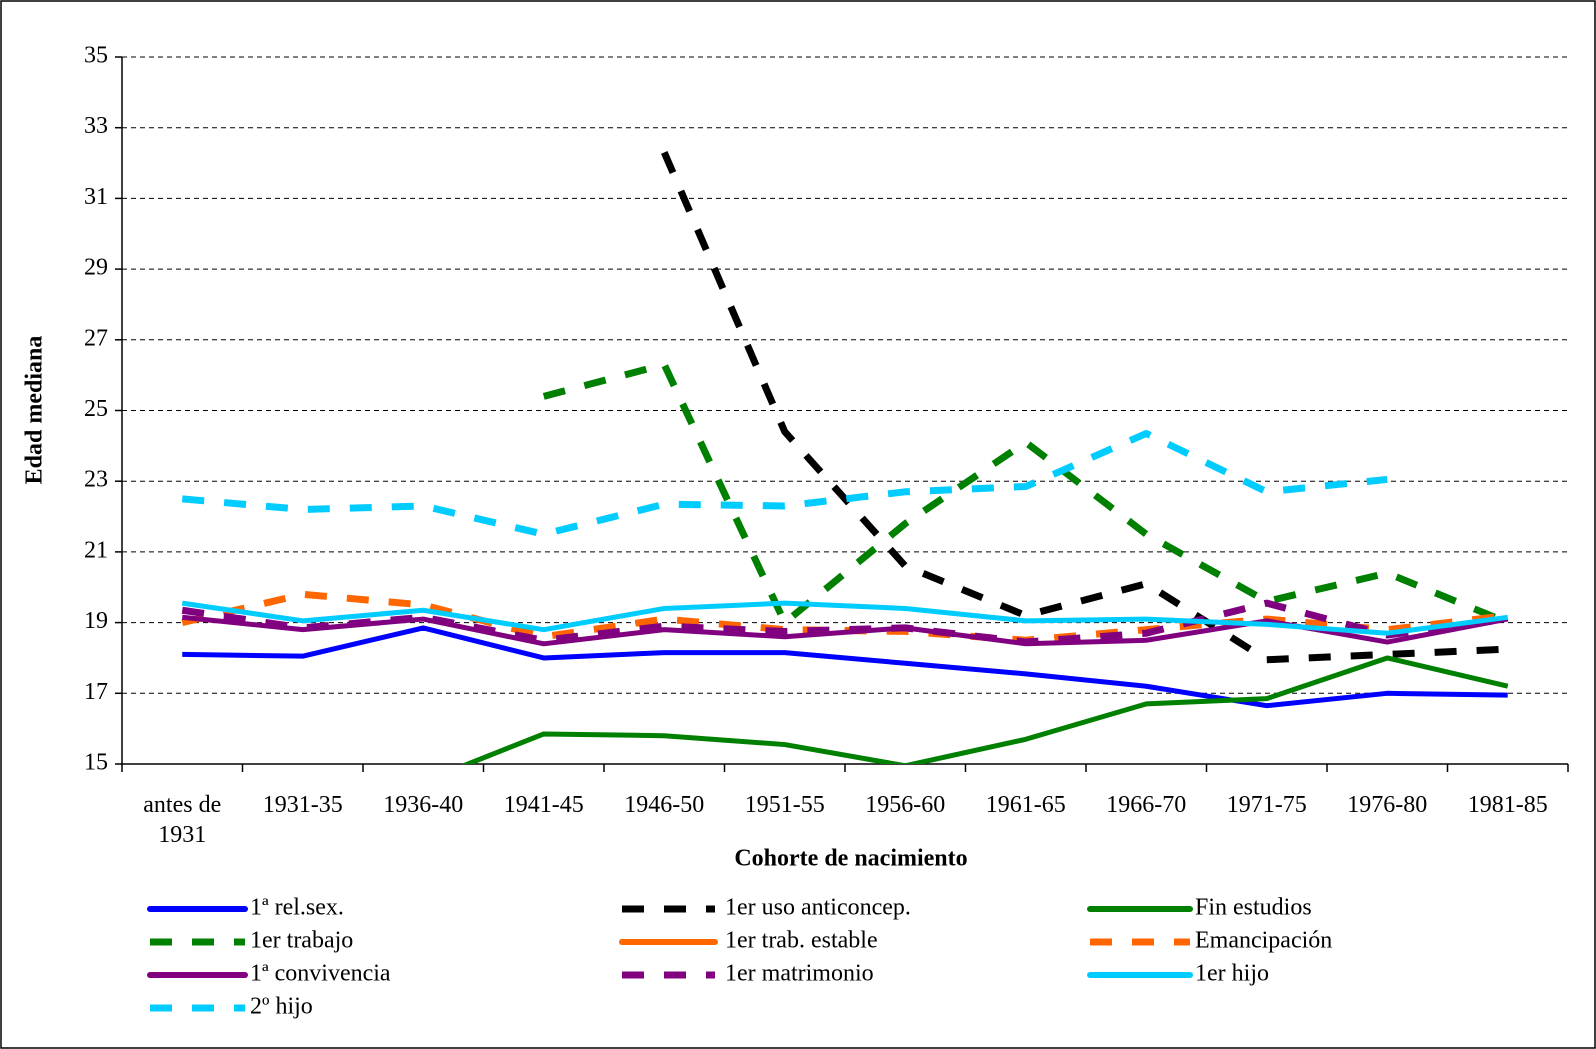 The width and height of the screenshot is (1596, 1049). What do you see at coordinates (96, 126) in the screenshot?
I see `y-tick-label: 33` at bounding box center [96, 126].